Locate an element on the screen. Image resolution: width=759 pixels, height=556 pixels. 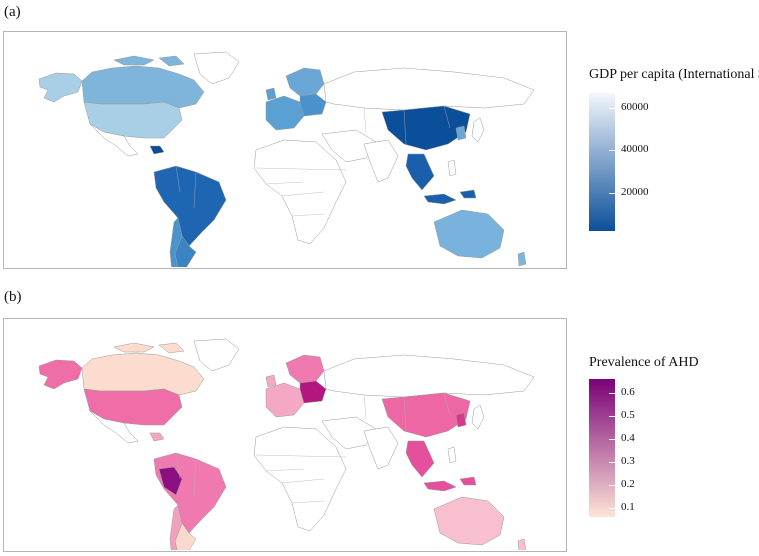
legend-tick-label: 0.4 is located at coordinates (628, 437).